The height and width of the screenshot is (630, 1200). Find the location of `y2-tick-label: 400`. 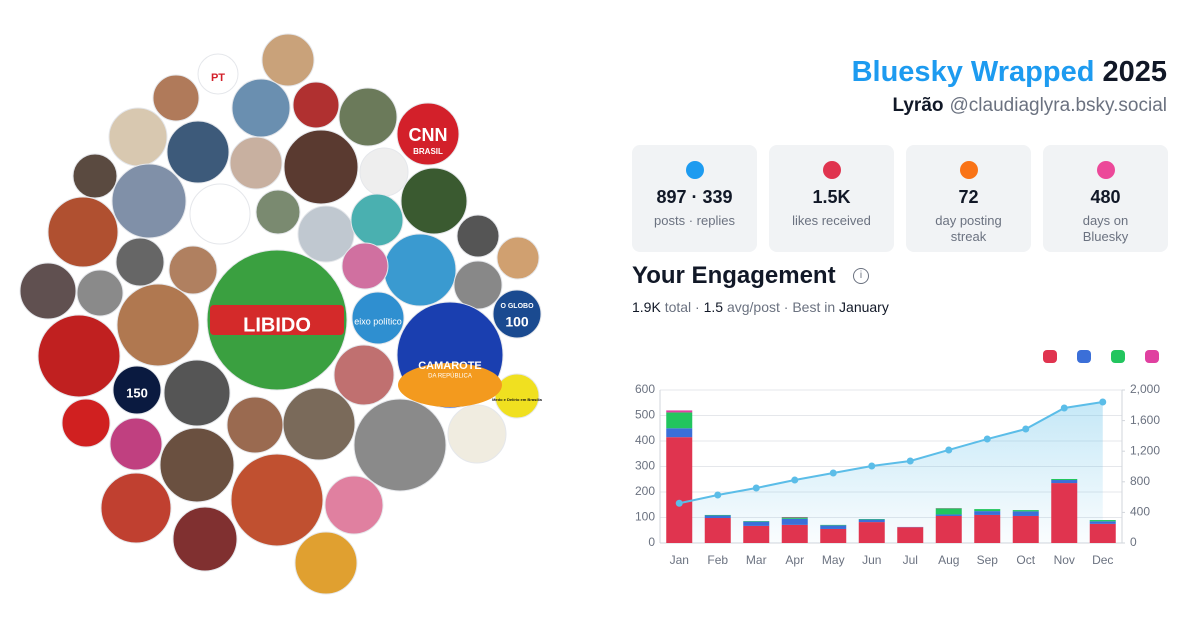

y2-tick-label: 400 is located at coordinates (1140, 512).